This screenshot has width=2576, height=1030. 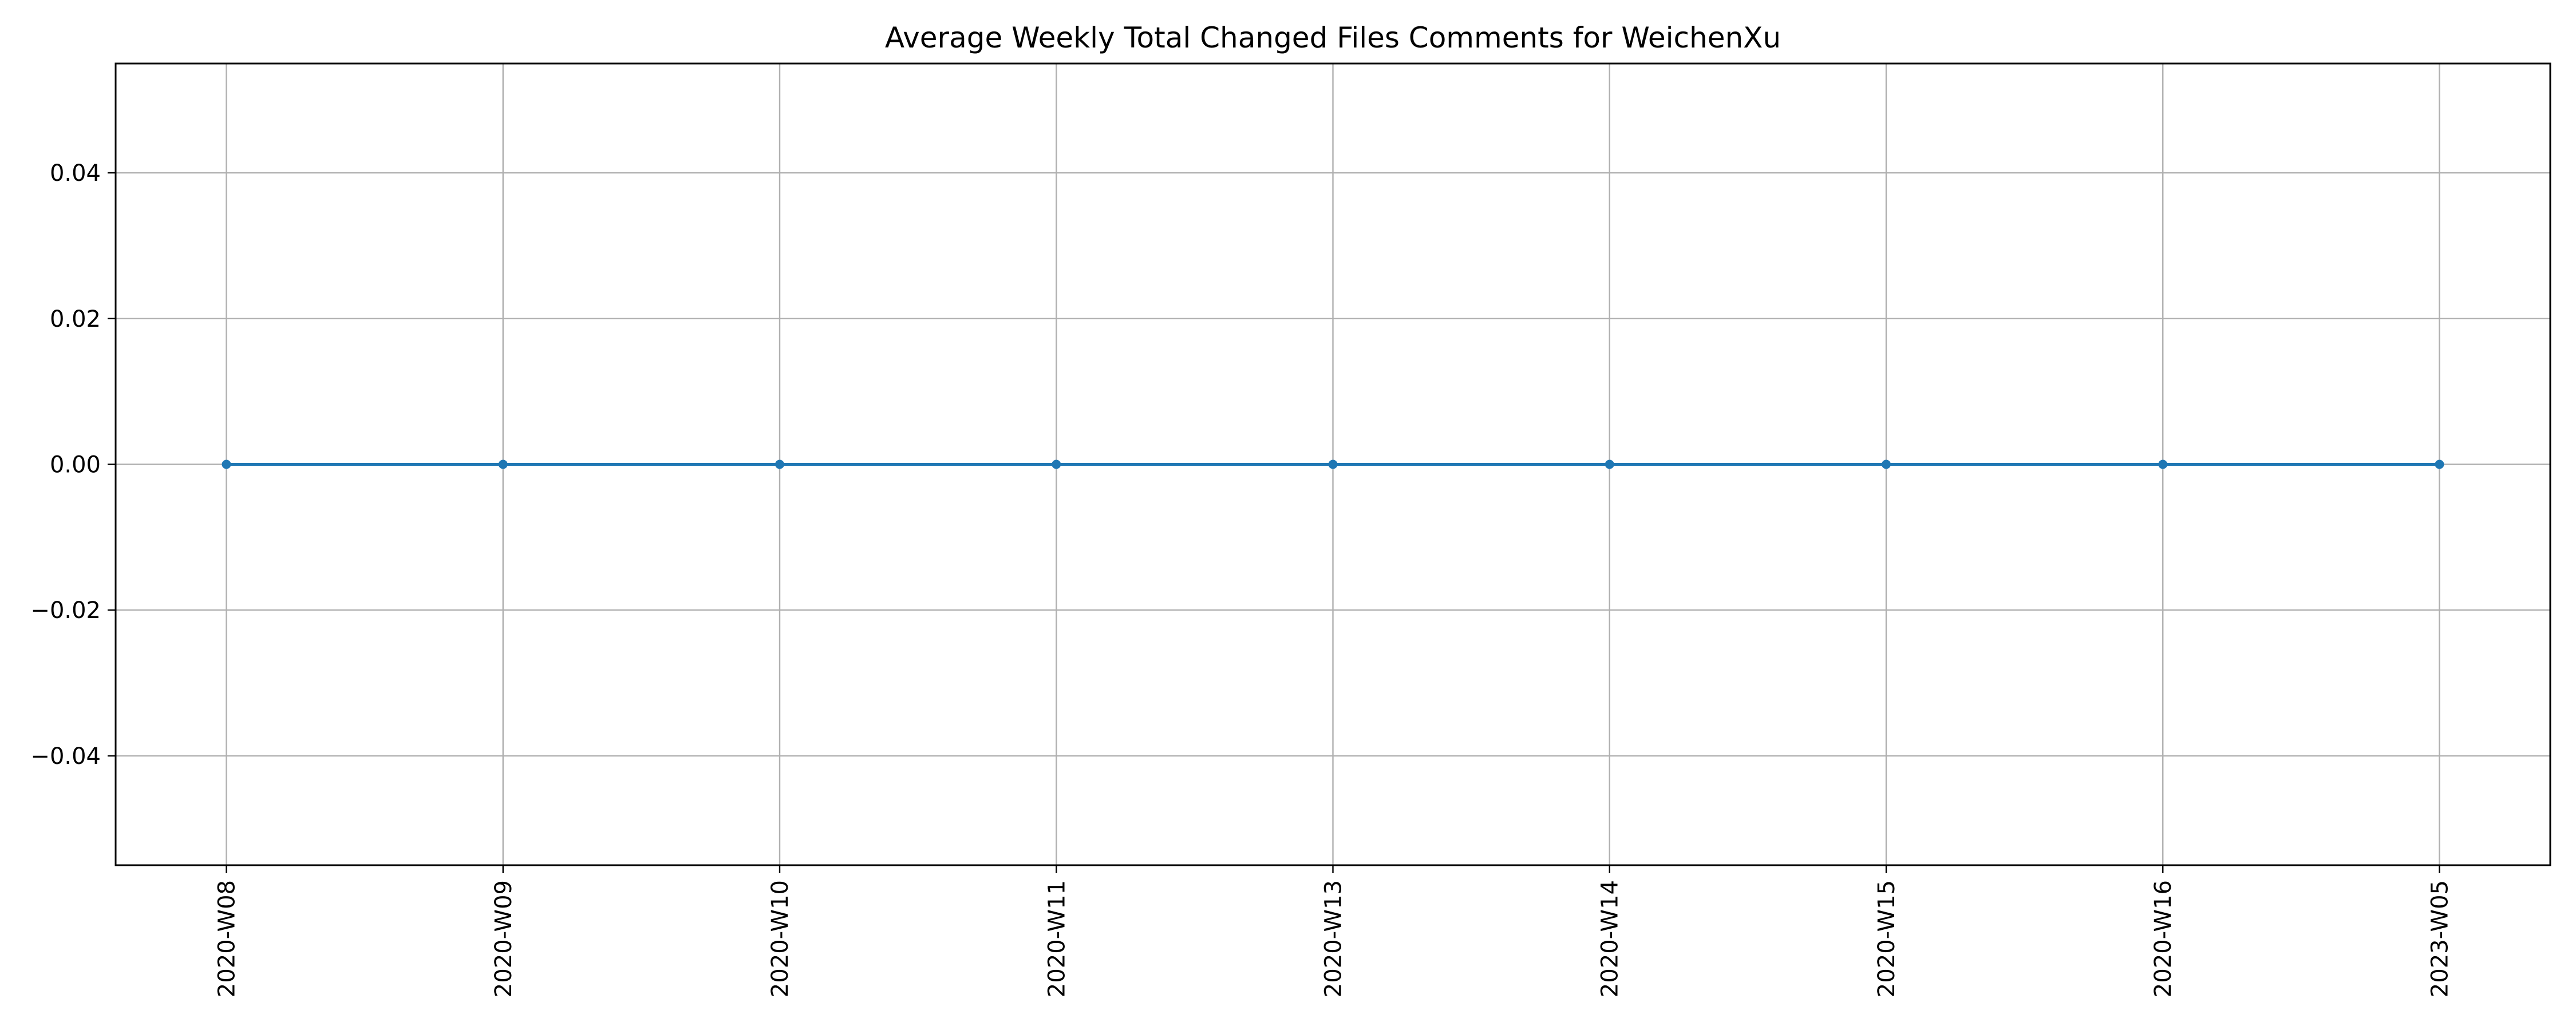 What do you see at coordinates (75, 465) in the screenshot?
I see `y-tick-label: 0.00` at bounding box center [75, 465].